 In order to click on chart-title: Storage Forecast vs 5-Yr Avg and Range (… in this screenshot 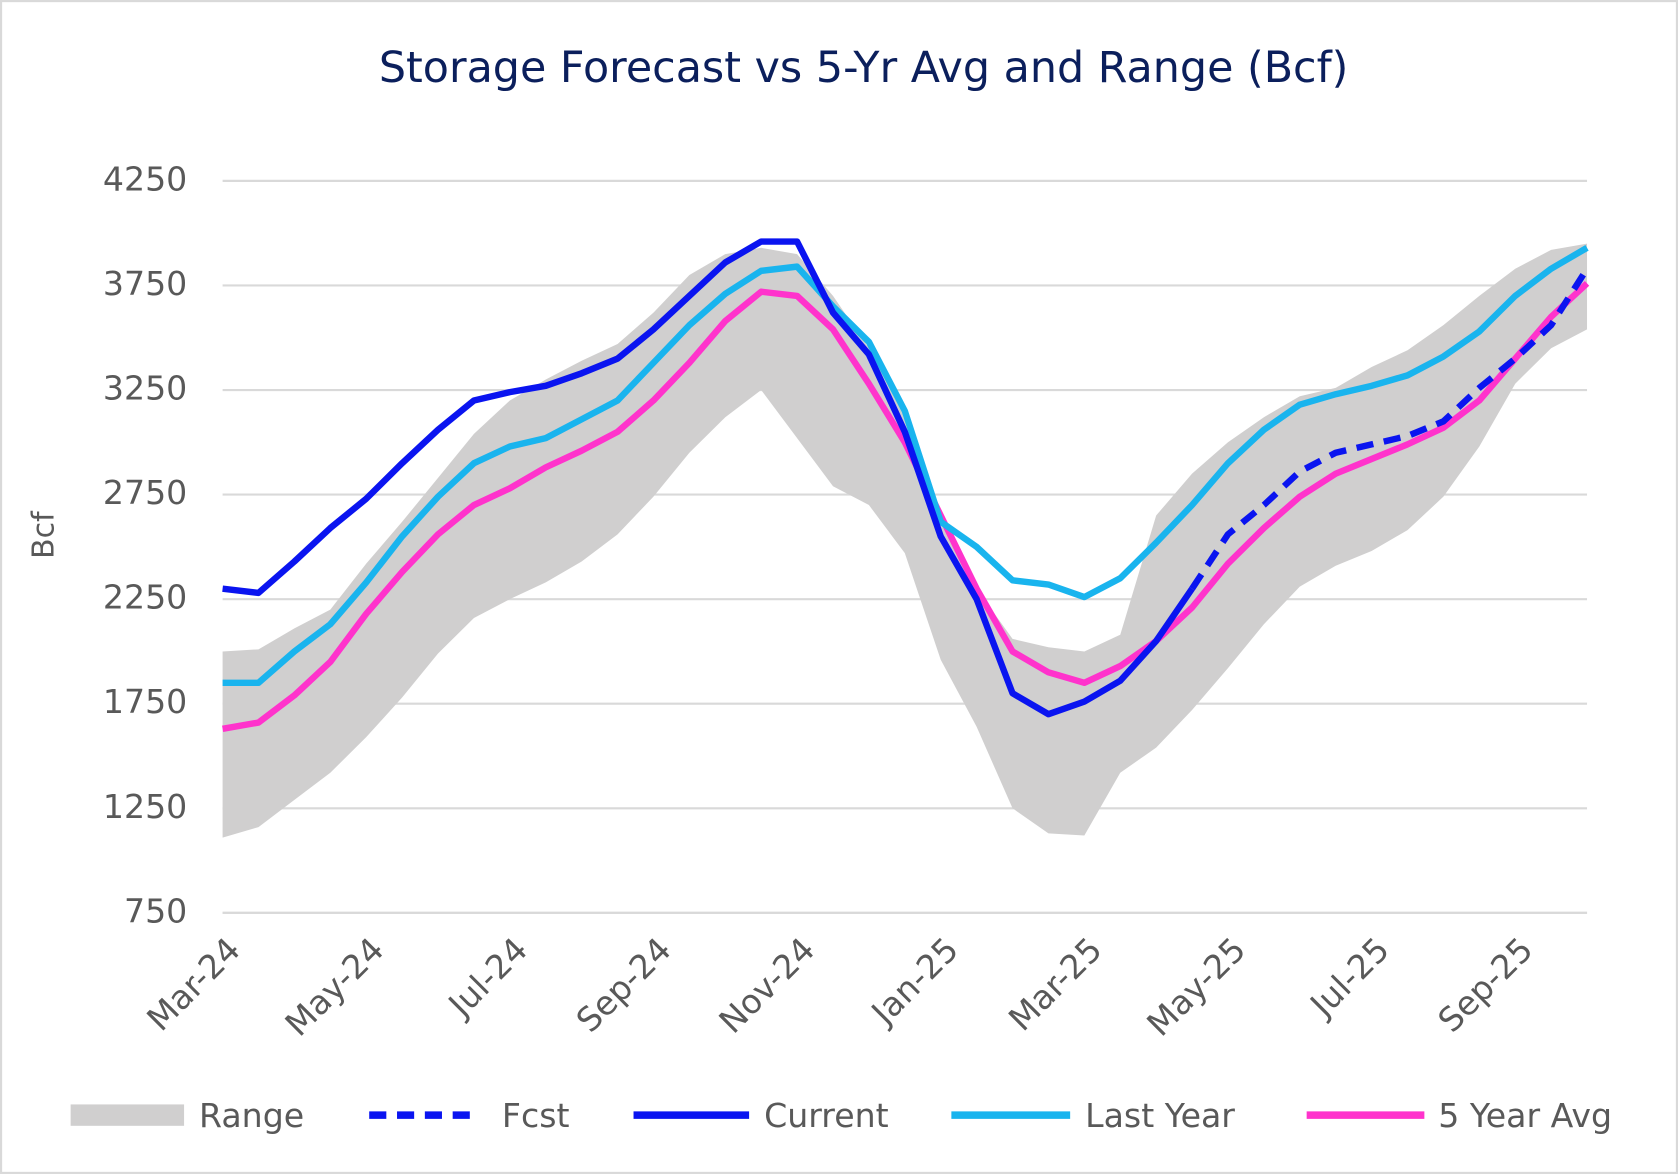, I will do `click(864, 68)`.